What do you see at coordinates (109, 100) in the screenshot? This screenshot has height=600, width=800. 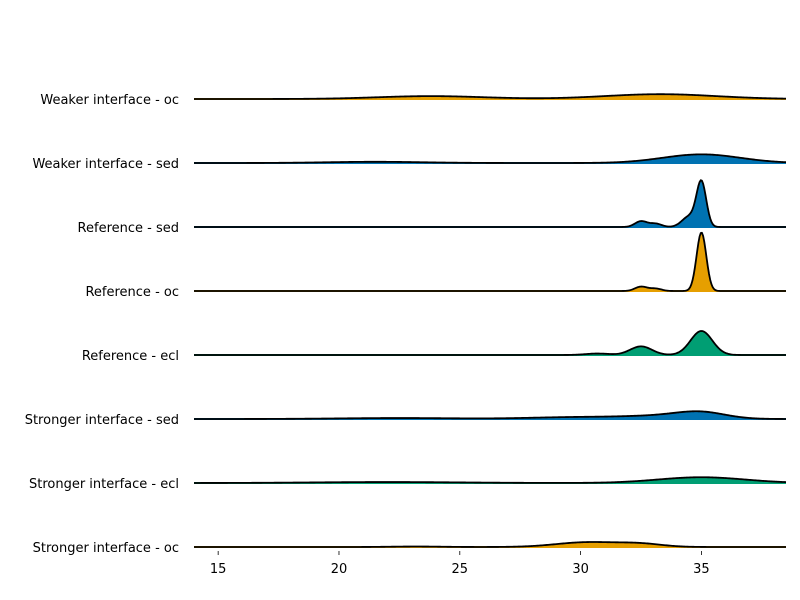 I see `series-label: Weaker interface - oc` at bounding box center [109, 100].